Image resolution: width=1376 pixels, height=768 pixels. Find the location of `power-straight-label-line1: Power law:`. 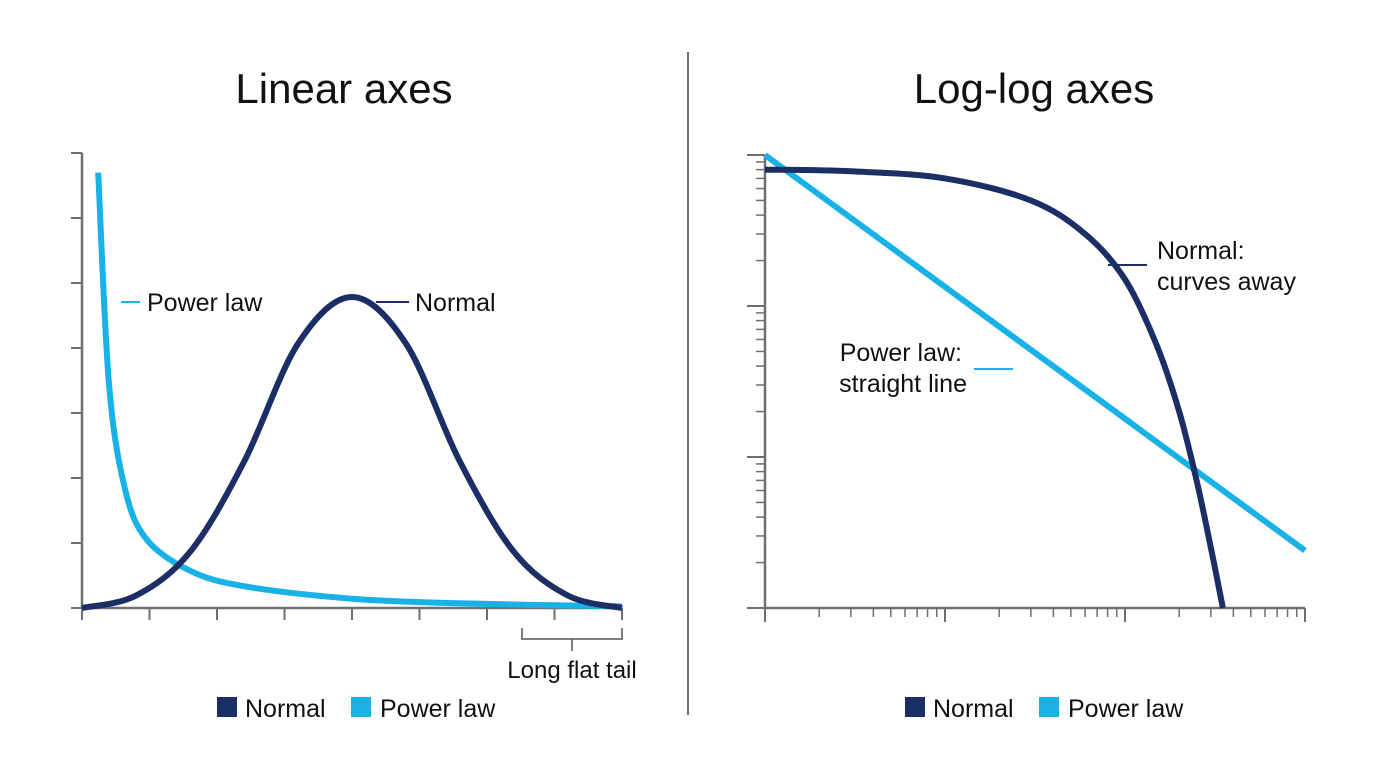

power-straight-label-line1: Power law: is located at coordinates (901, 353).